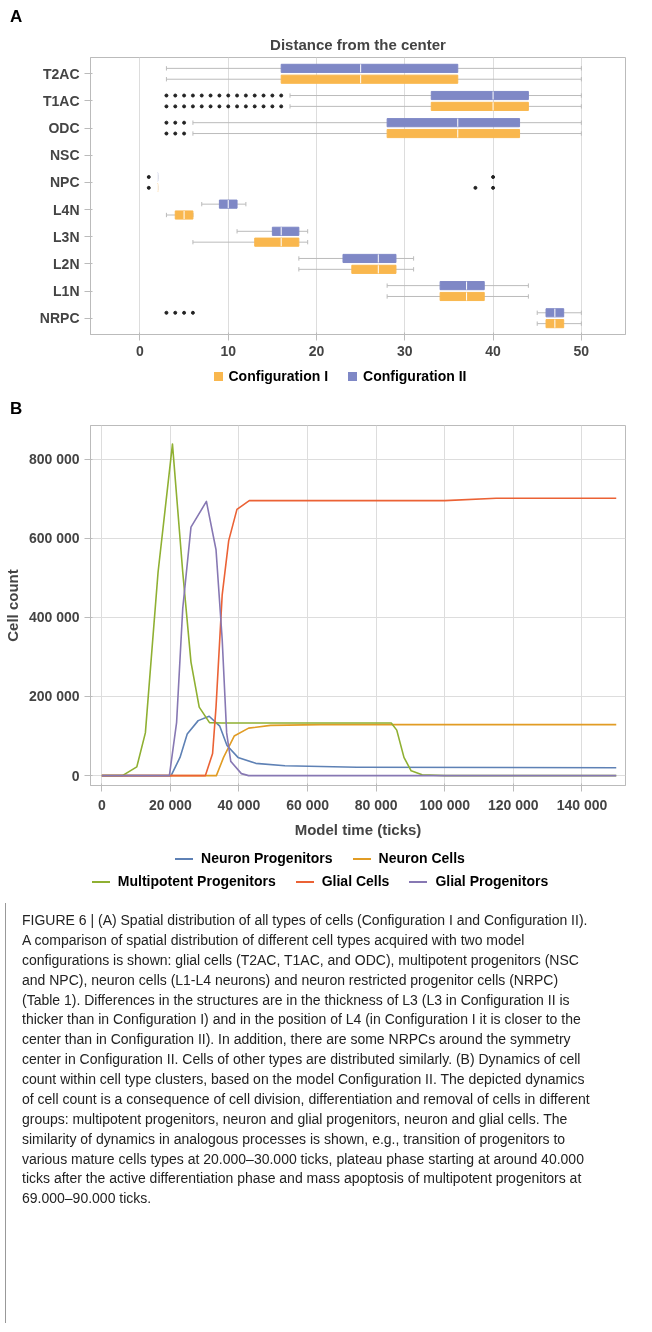 The image size is (652, 1332). What do you see at coordinates (513, 804) in the screenshot?
I see `x-tick-label: 120 000` at bounding box center [513, 804].